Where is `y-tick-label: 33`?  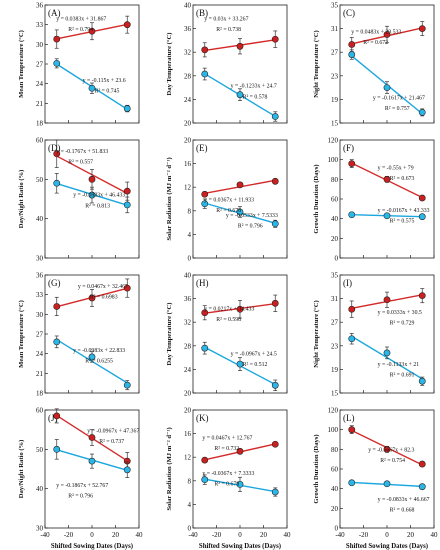
y-tick-label: 33 is located at coordinates (40, 25).